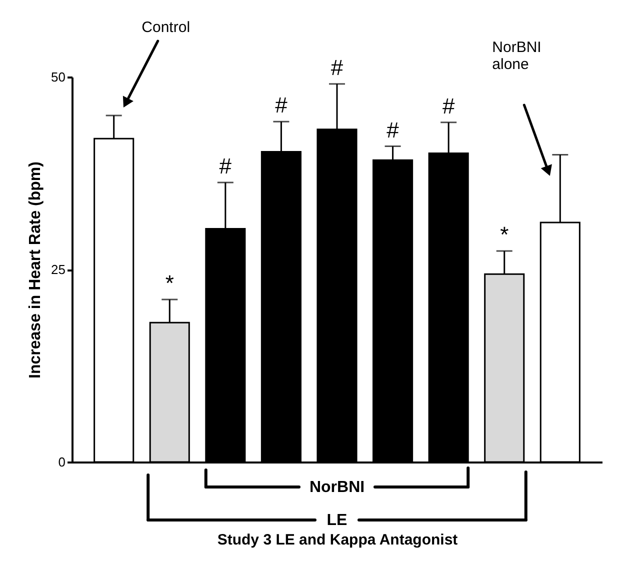 This screenshot has height=575, width=641. Describe the element at coordinates (58, 77) in the screenshot. I see `y-tick-label: 50` at that location.